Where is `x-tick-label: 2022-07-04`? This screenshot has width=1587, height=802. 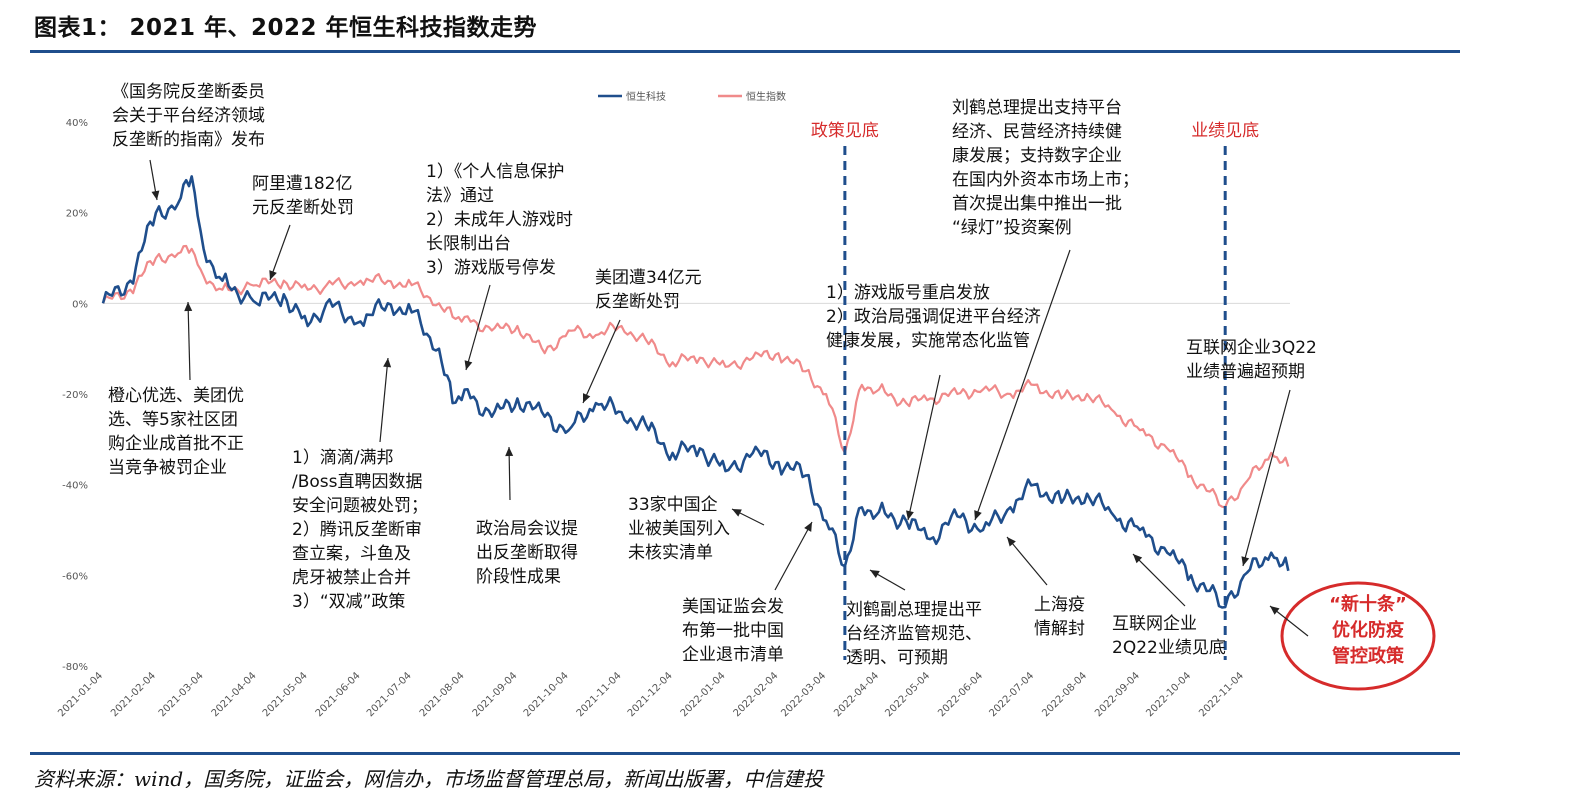 x-tick-label: 2022-07-04 is located at coordinates (1011, 694).